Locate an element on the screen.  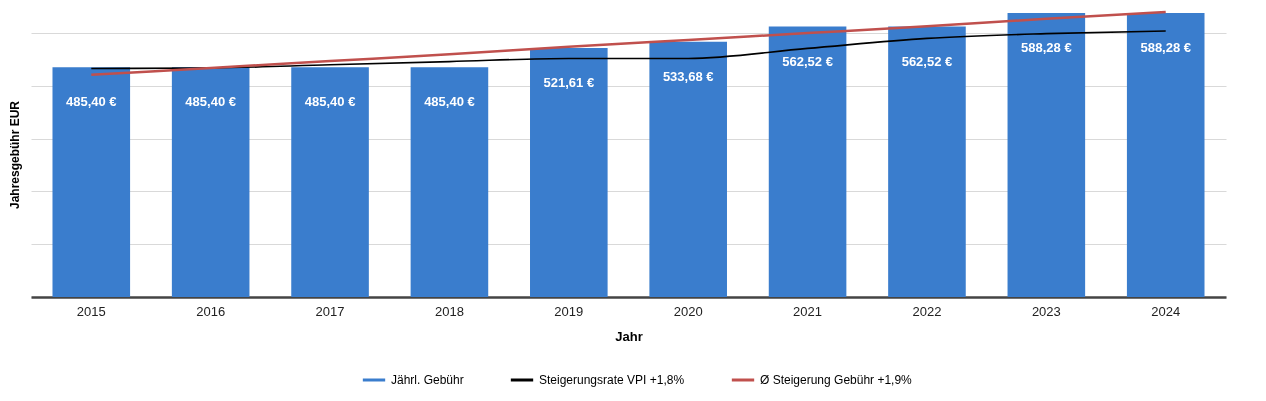
y-axis-title: Jahresgebühr EUR is located at coordinates (14, 155).